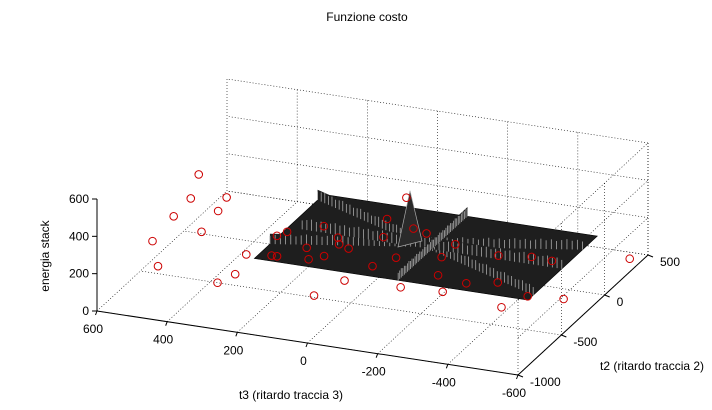 This screenshot has width=712, height=410. I want to click on y-axis-line, so click(583, 315).